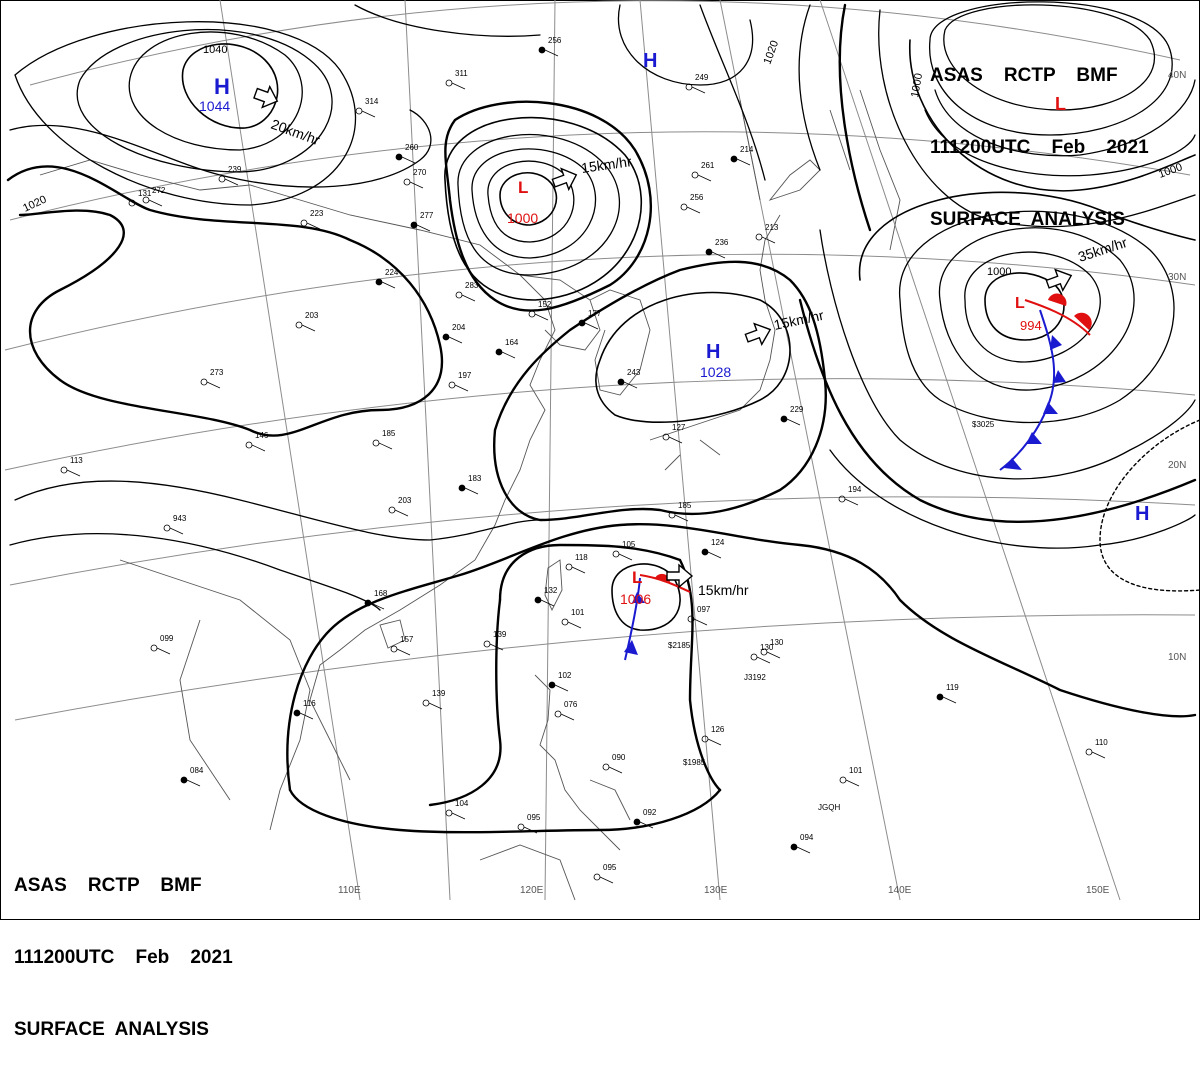  What do you see at coordinates (1059, 280) in the screenshot?
I see `movement-arrow-icon` at bounding box center [1059, 280].